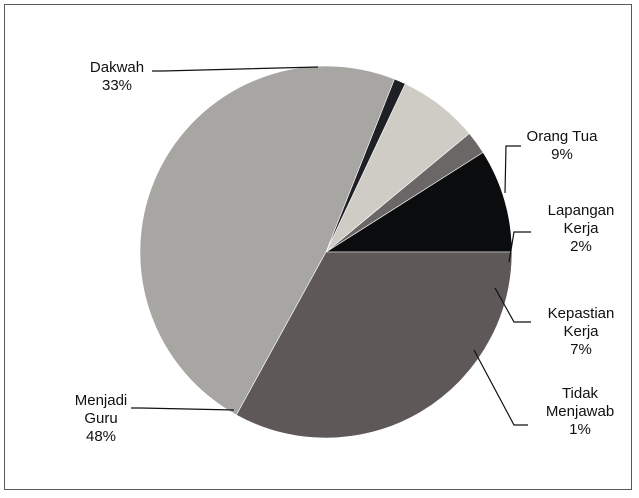 This screenshot has width=639, height=498. Describe the element at coordinates (512, 305) in the screenshot. I see `leader-line-kepastian-kerja` at that location.